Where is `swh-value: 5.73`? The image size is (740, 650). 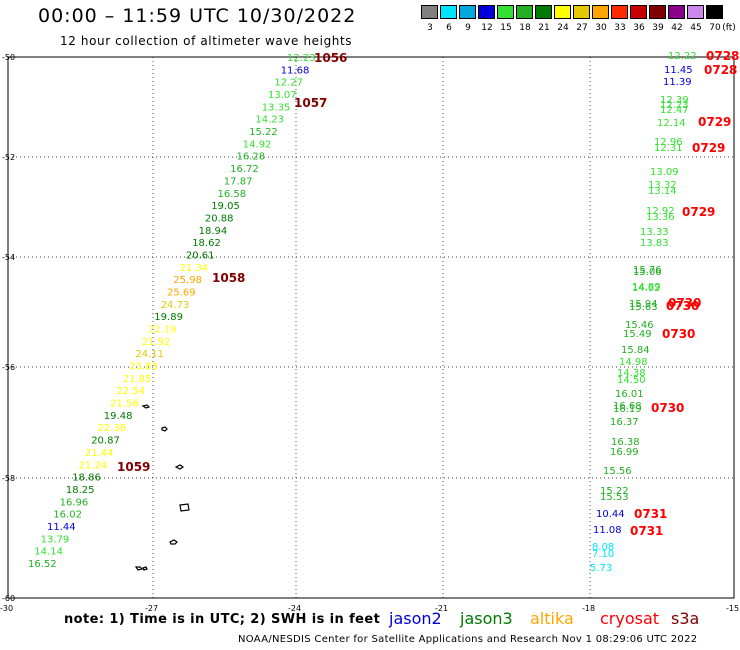
swh-value: 5.73 is located at coordinates (601, 568).